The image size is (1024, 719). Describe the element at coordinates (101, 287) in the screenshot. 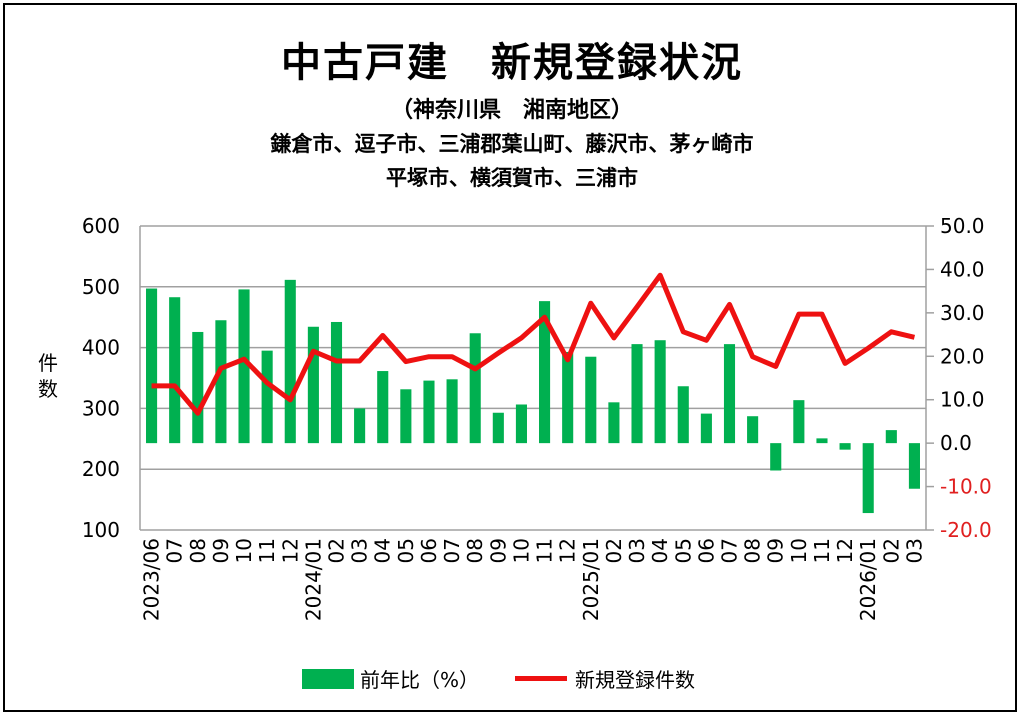

I see `y-left-tick-label: 500` at that location.